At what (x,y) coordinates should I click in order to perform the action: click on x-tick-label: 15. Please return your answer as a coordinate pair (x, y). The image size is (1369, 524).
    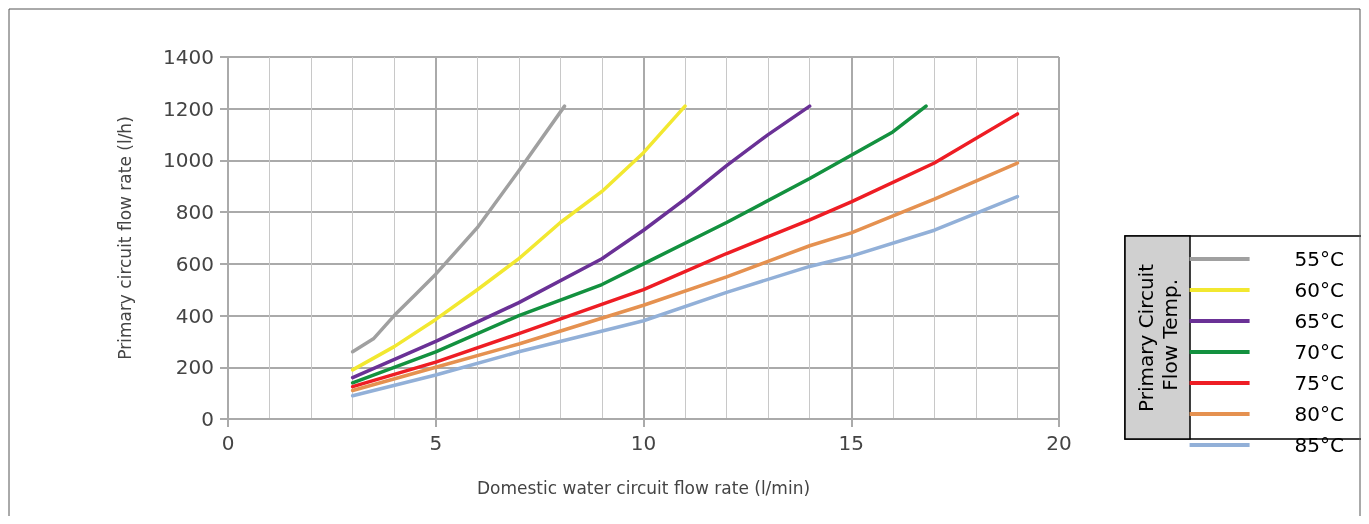
    Looking at the image, I should click on (851, 443).